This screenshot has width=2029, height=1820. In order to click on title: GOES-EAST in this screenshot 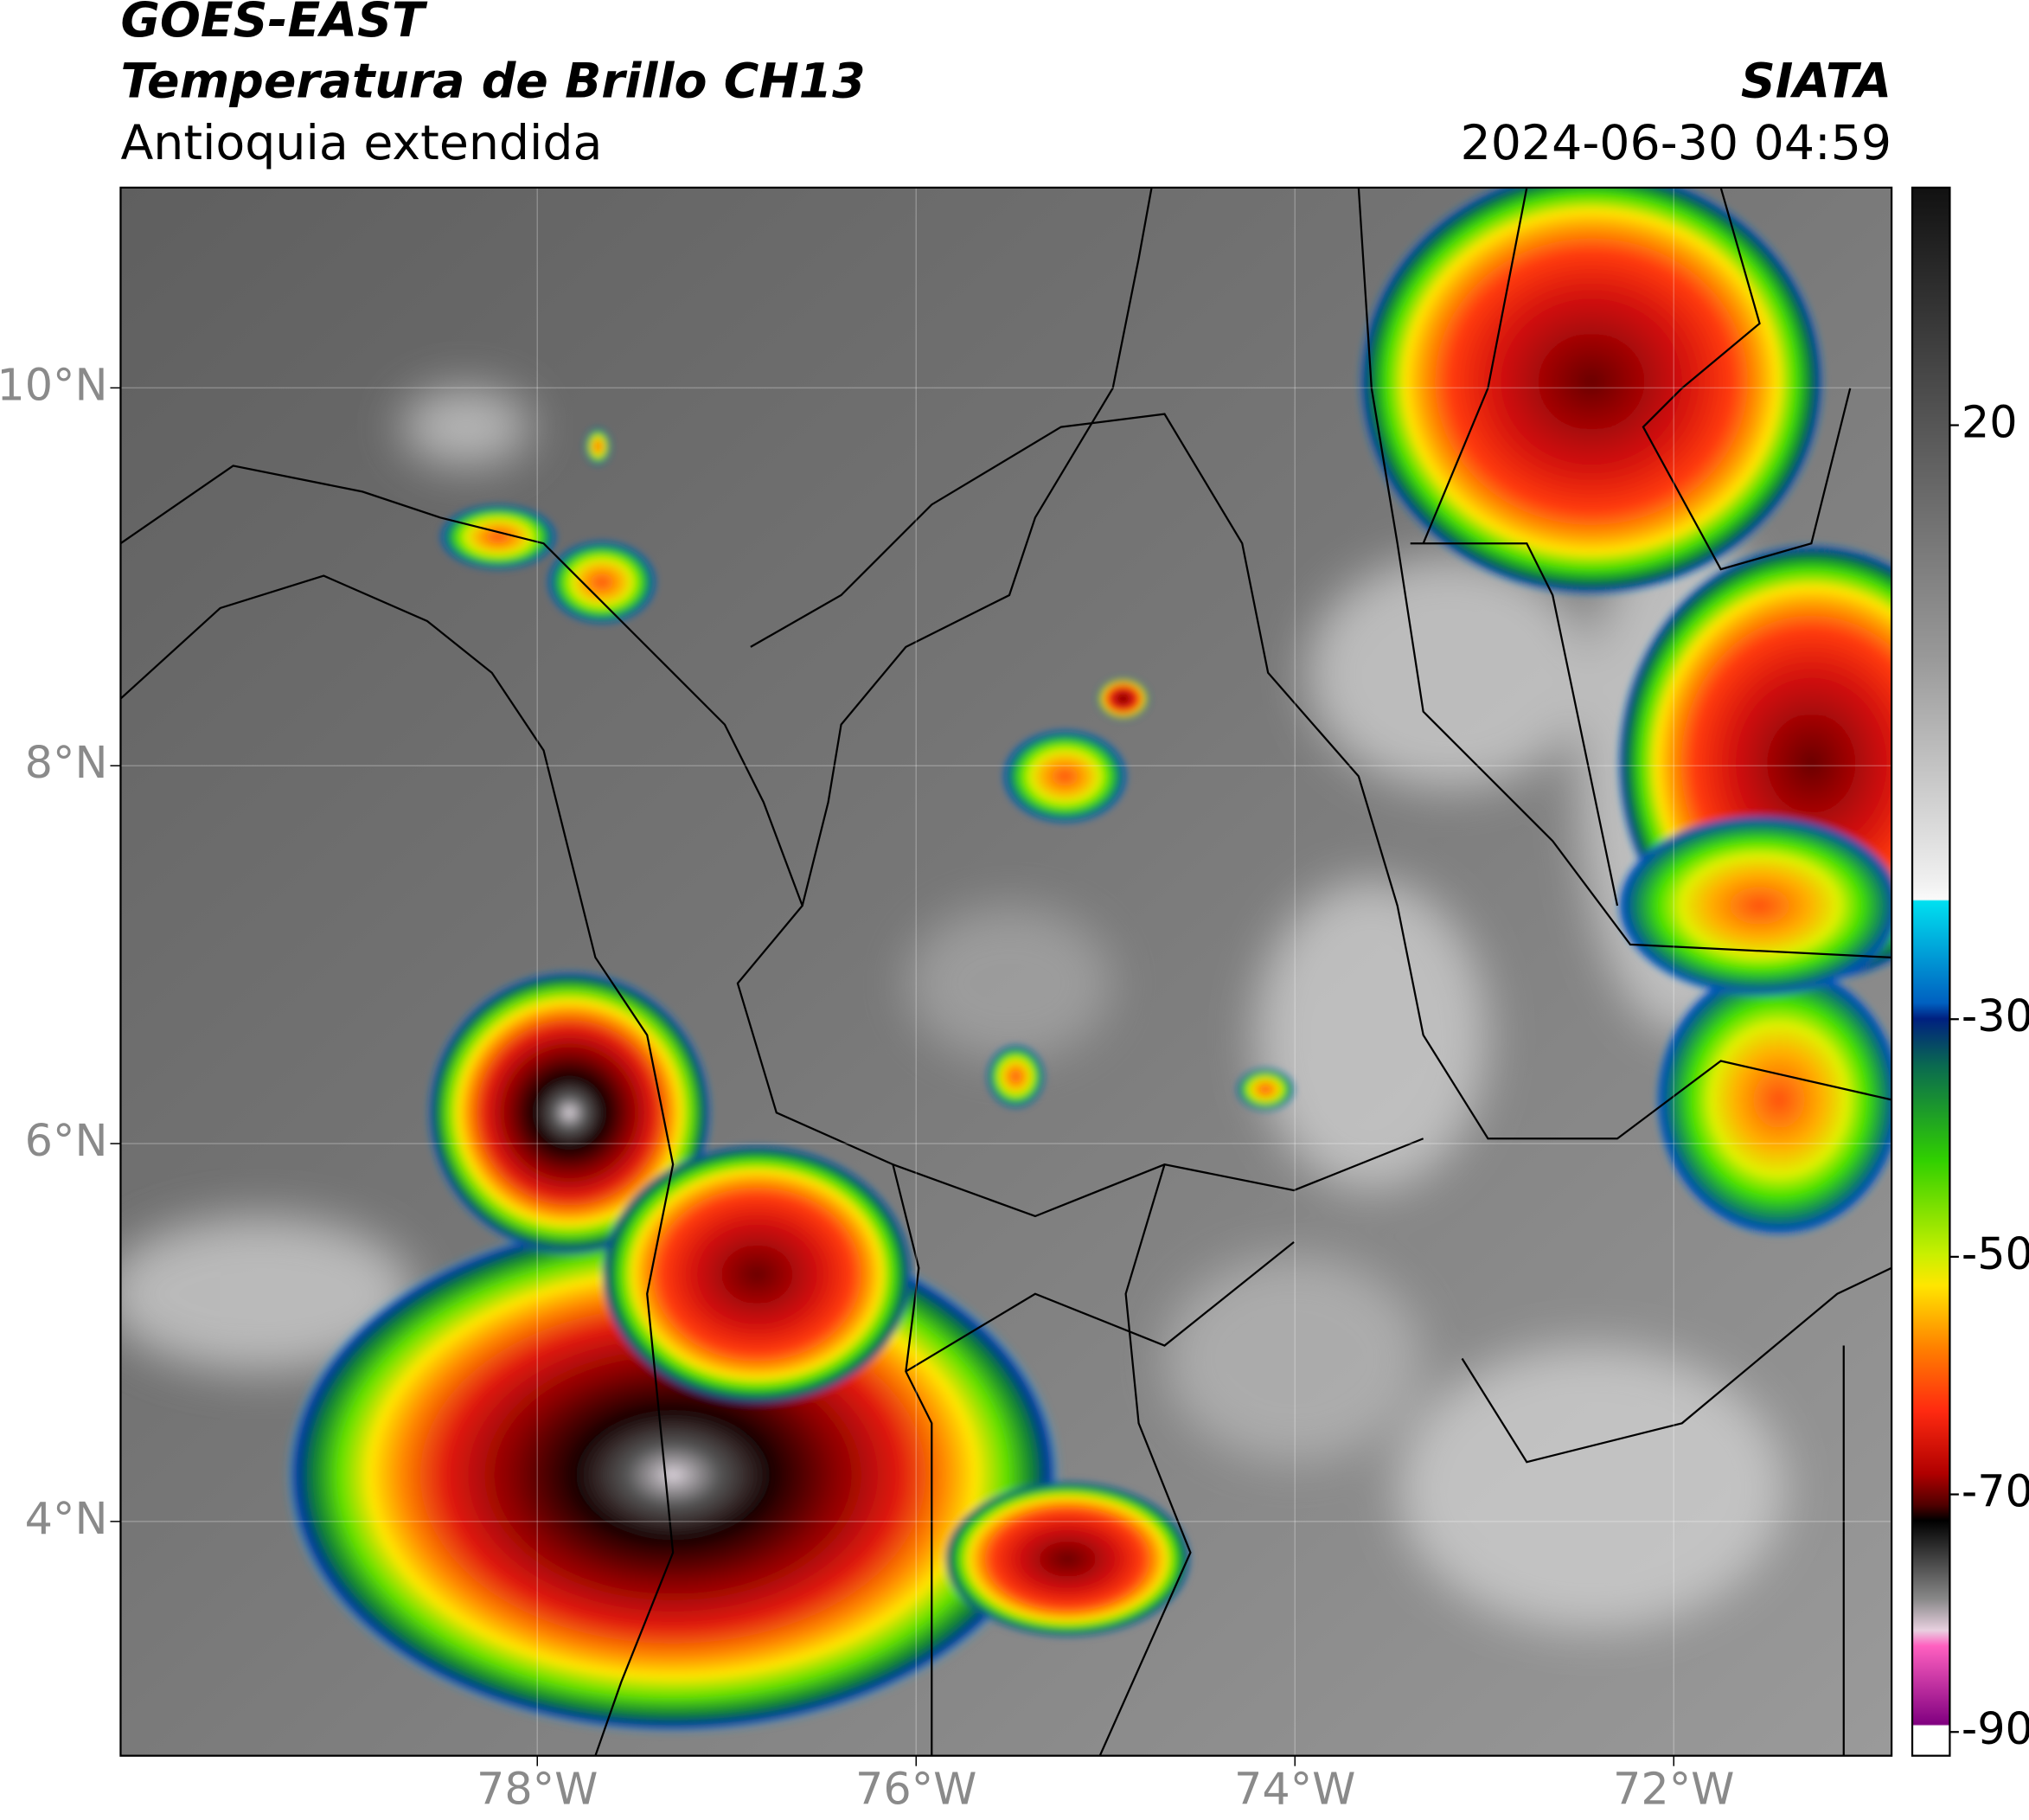, I will do `click(274, 24)`.